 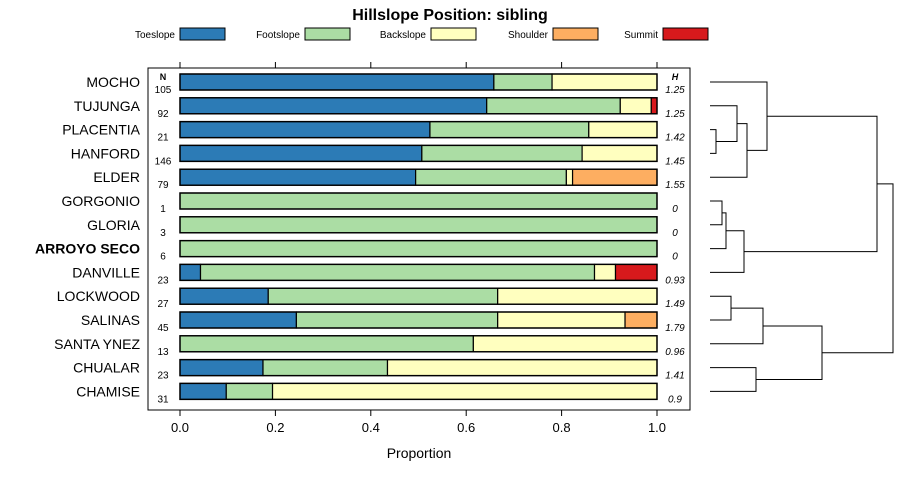 I want to click on n-value: 3, so click(x=163, y=233).